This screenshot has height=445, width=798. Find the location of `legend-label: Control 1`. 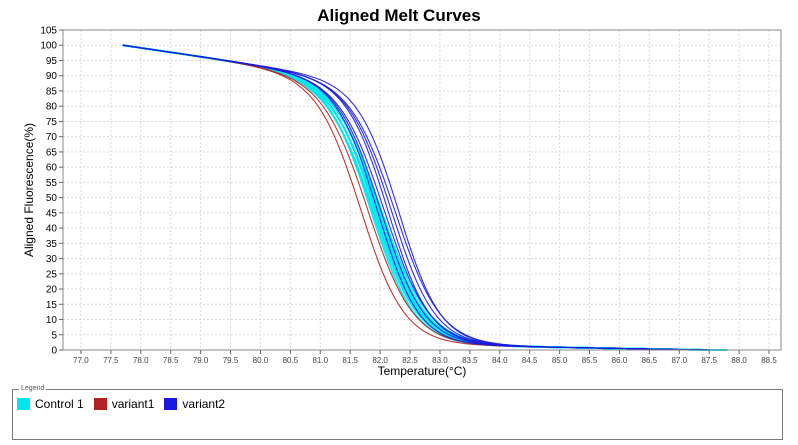

legend-label: Control 1 is located at coordinates (59, 404).